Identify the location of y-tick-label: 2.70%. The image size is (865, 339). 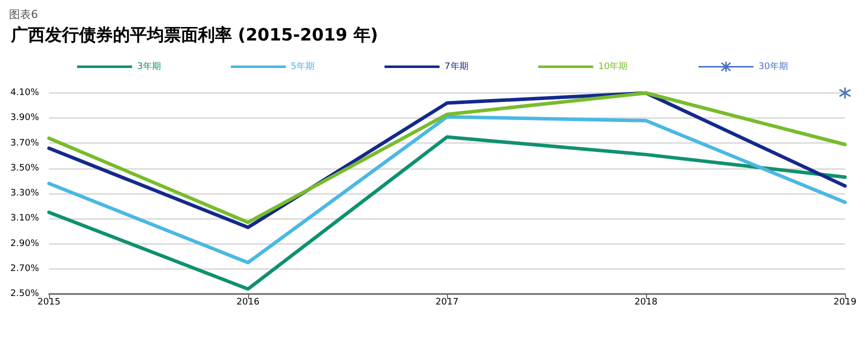
(25, 269).